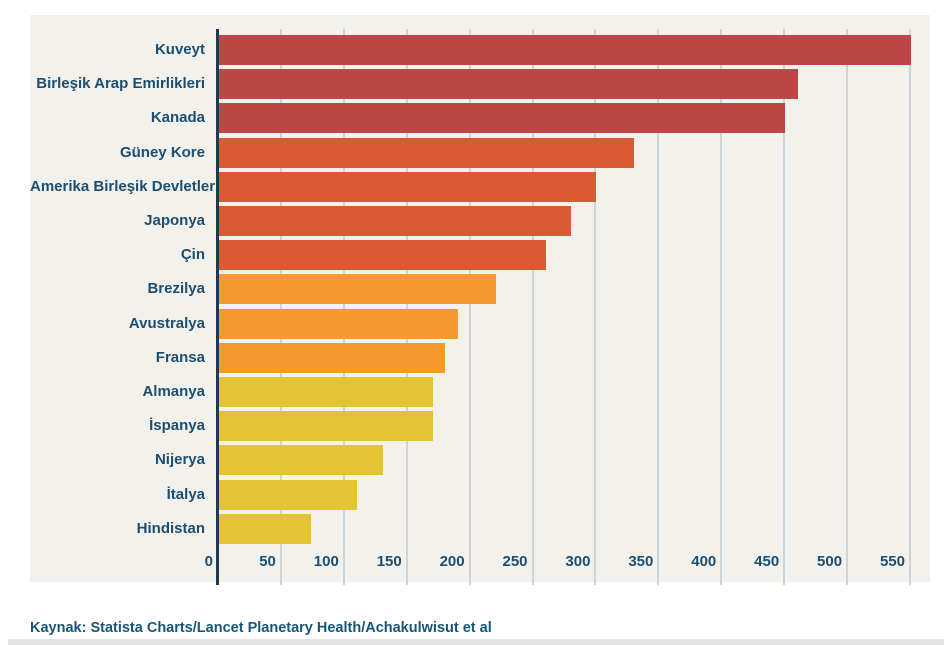 This screenshot has width=944, height=645. Describe the element at coordinates (177, 426) in the screenshot. I see `category-label: İspanya` at that location.